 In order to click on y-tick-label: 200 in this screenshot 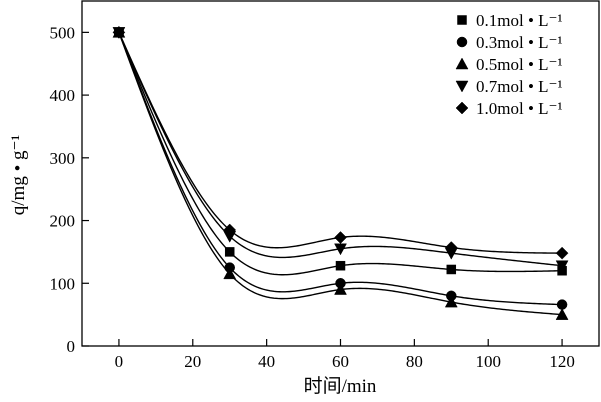, I will do `click(63, 221)`.